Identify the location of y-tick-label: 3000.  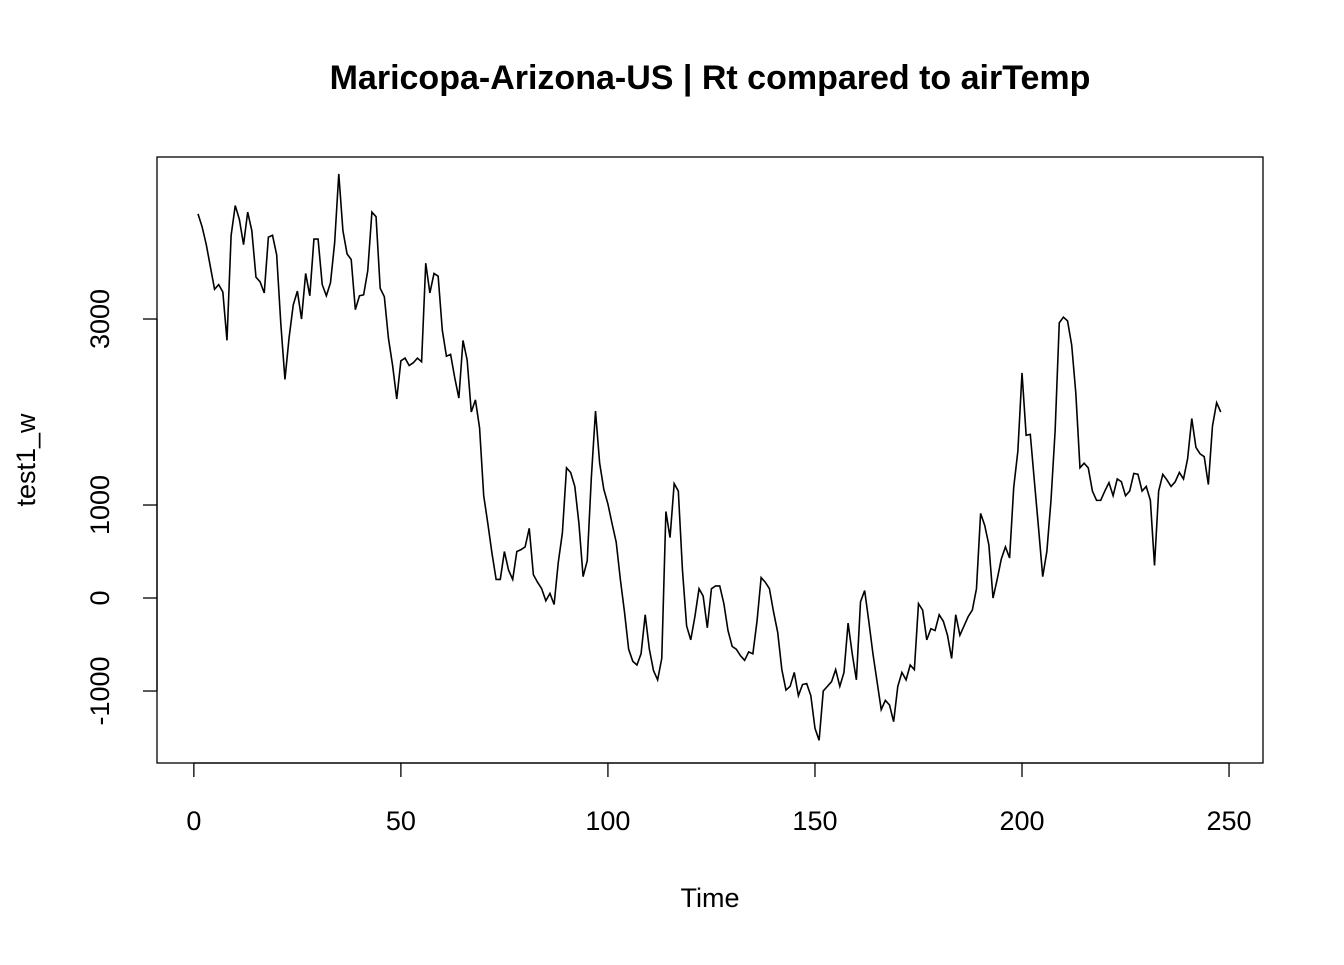
(100, 319).